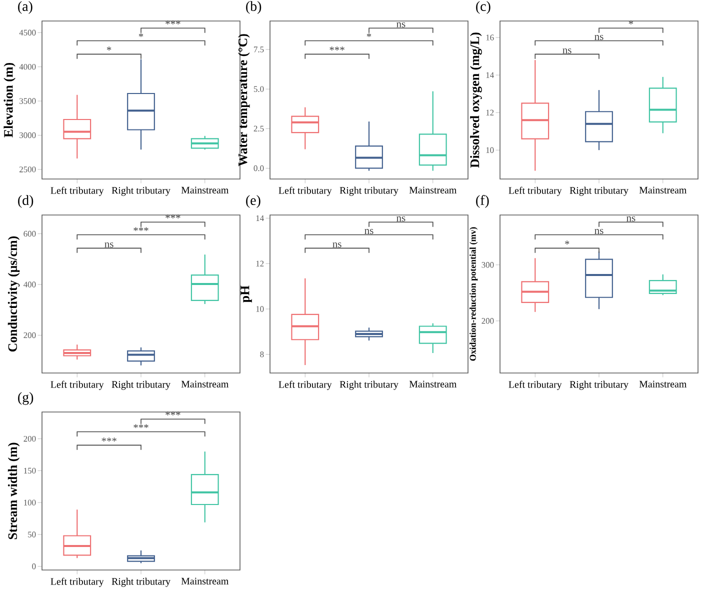 The image size is (709, 591). What do you see at coordinates (488, 265) in the screenshot?
I see `y-tick-label: 300` at bounding box center [488, 265].